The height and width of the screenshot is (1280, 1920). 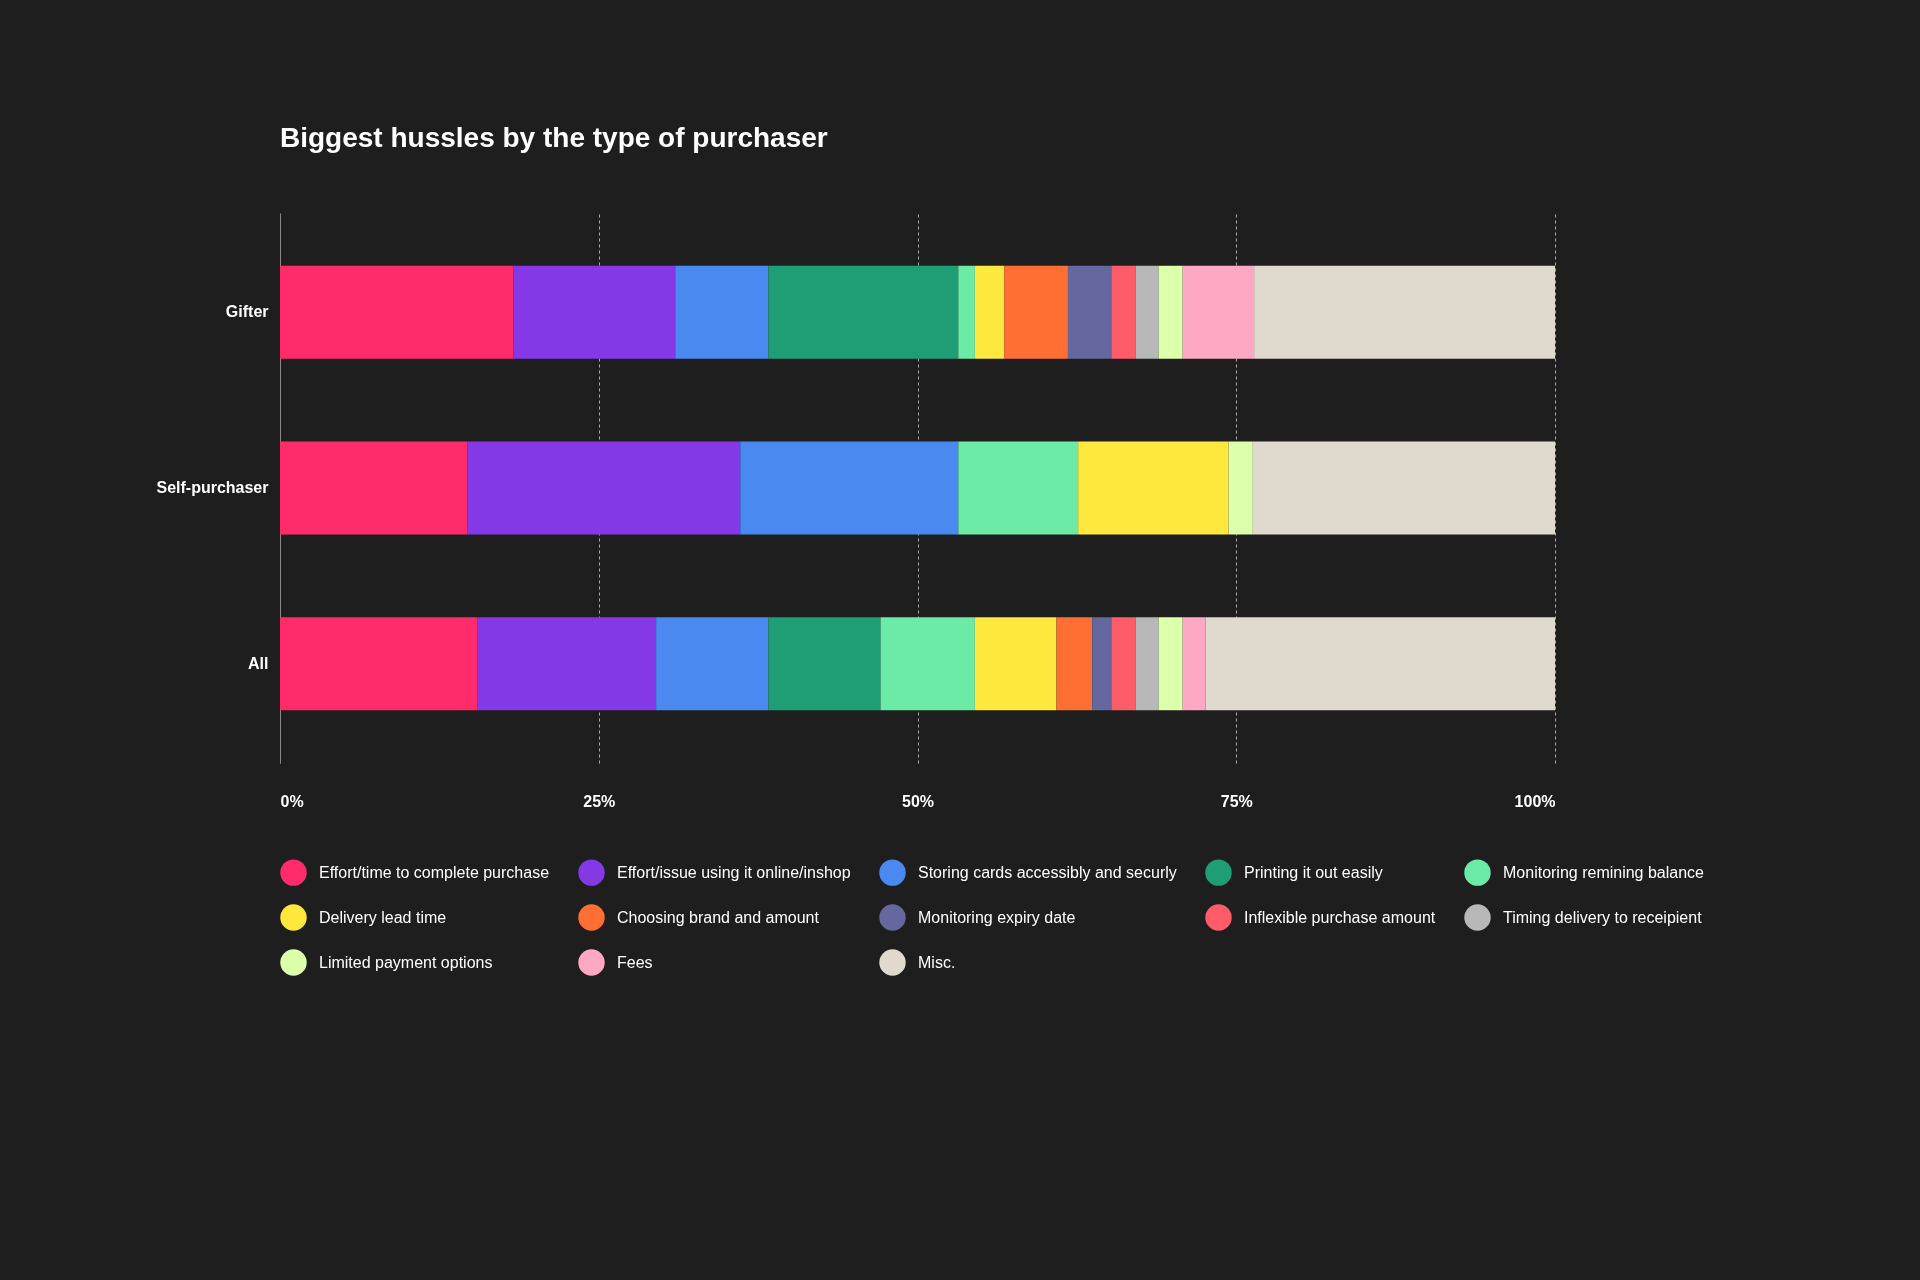 I want to click on legend-label: Storing cards accessibly and securly, so click(x=1047, y=872).